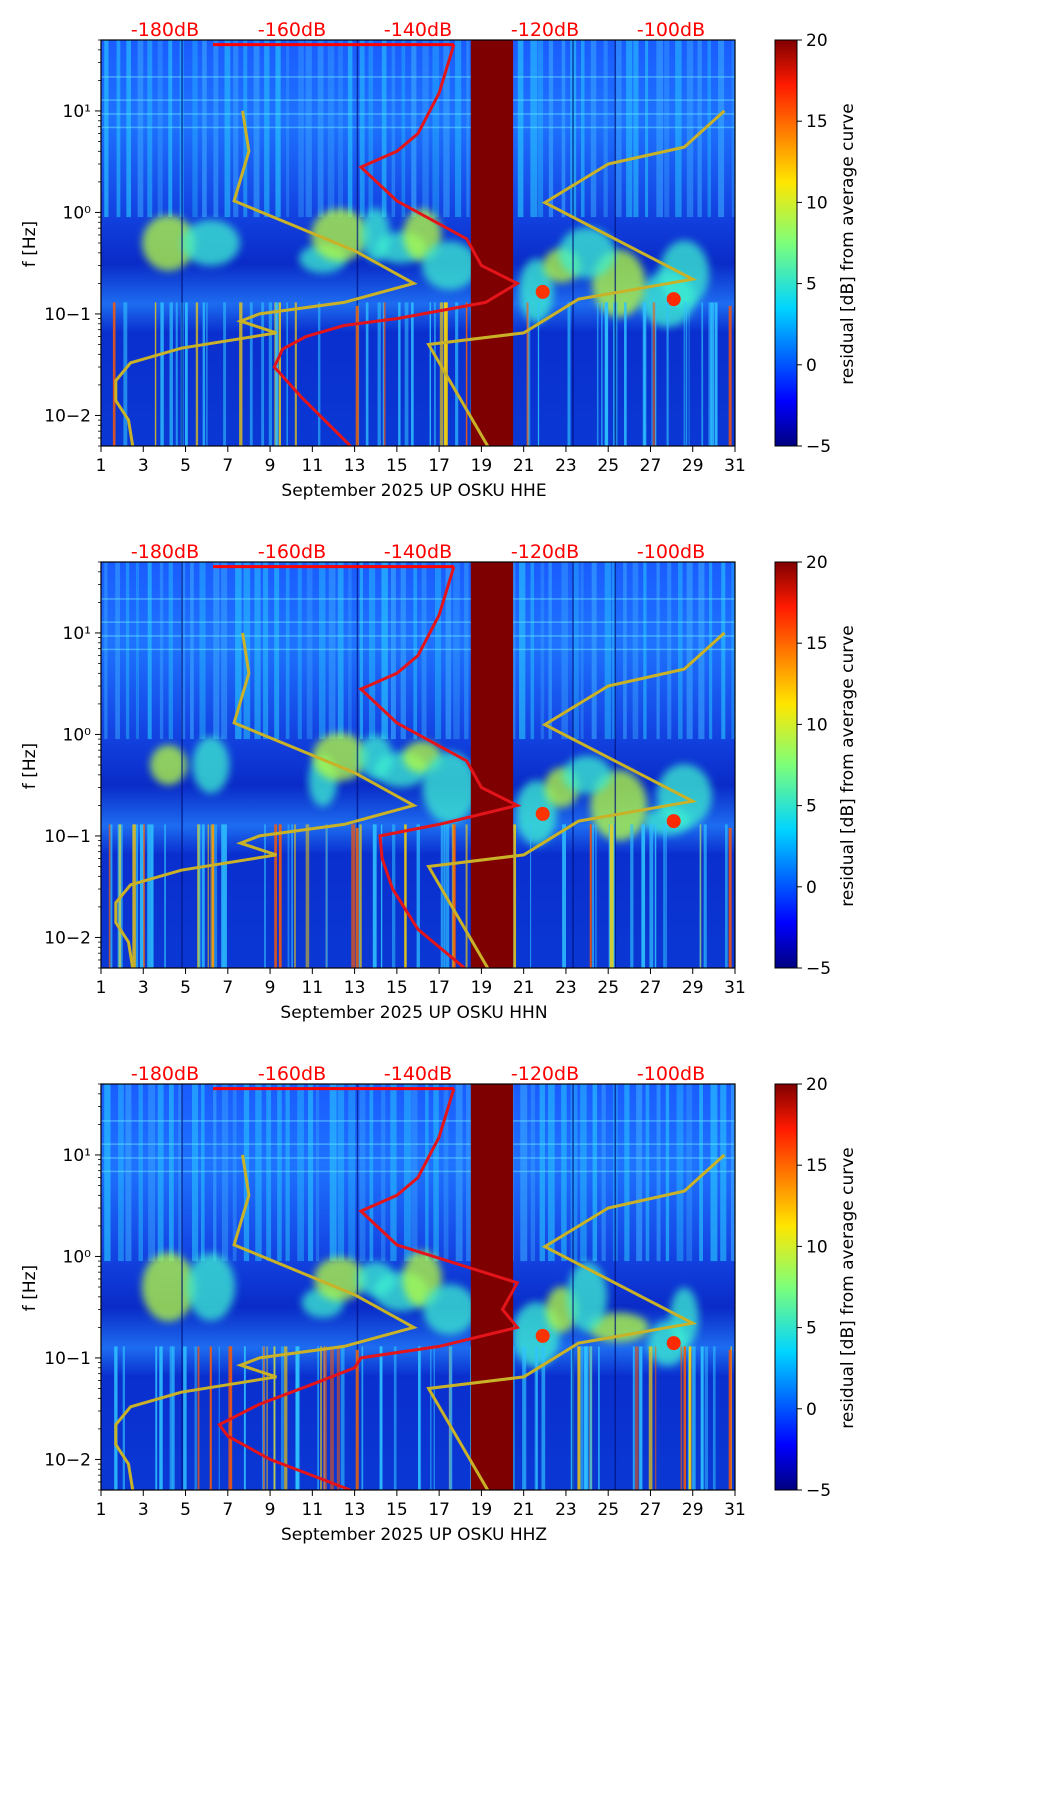  What do you see at coordinates (67, 938) in the screenshot?
I see `y-tick-label: 10−2` at bounding box center [67, 938].